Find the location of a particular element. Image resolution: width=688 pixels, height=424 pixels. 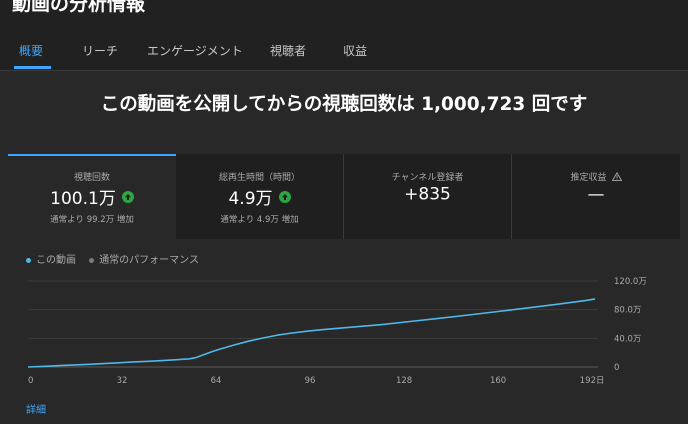

y-tick-label: 80.0万 is located at coordinates (627, 311).